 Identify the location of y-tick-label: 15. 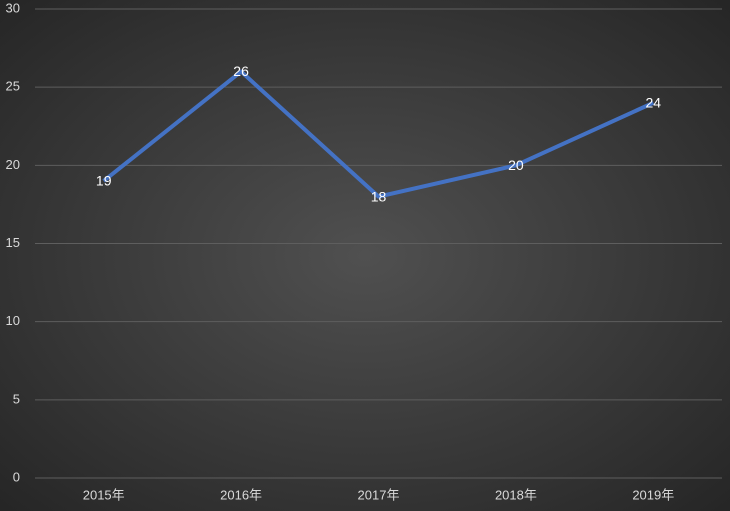
(13, 242).